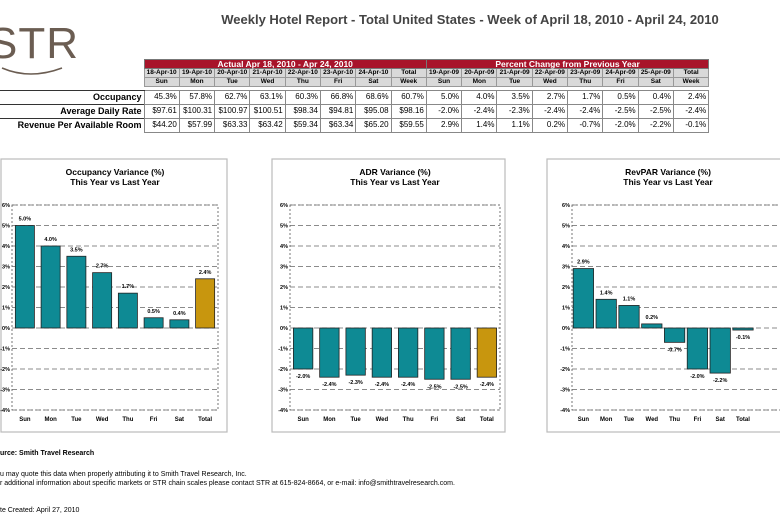 Image resolution: width=780 pixels, height=520 pixels. Describe the element at coordinates (674, 350) in the screenshot. I see `data-label: -0.7%` at that location.